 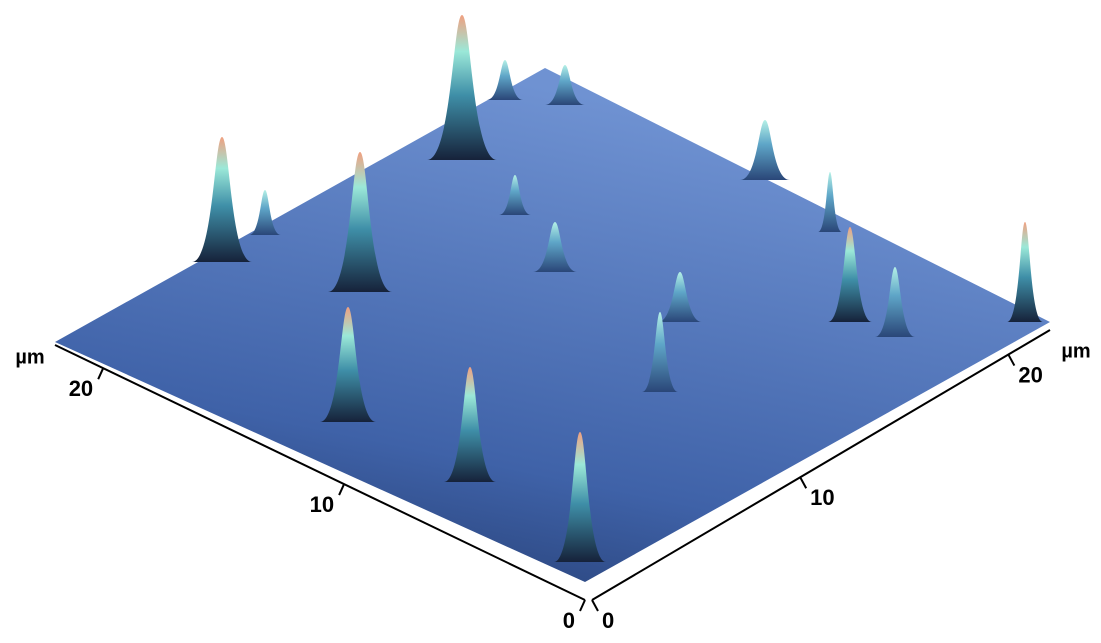 I want to click on y-tick-label: 0, so click(x=608, y=620).